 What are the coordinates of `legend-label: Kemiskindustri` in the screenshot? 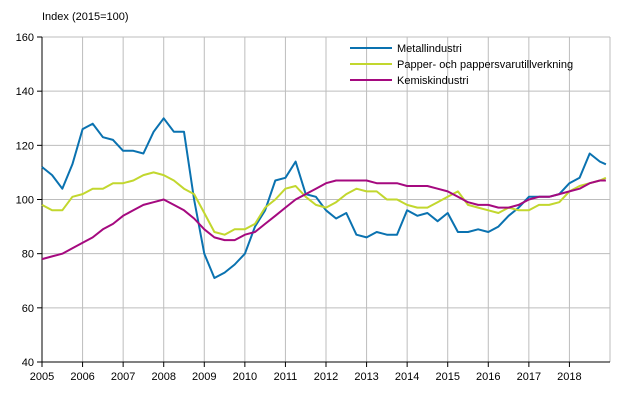 It's located at (433, 81).